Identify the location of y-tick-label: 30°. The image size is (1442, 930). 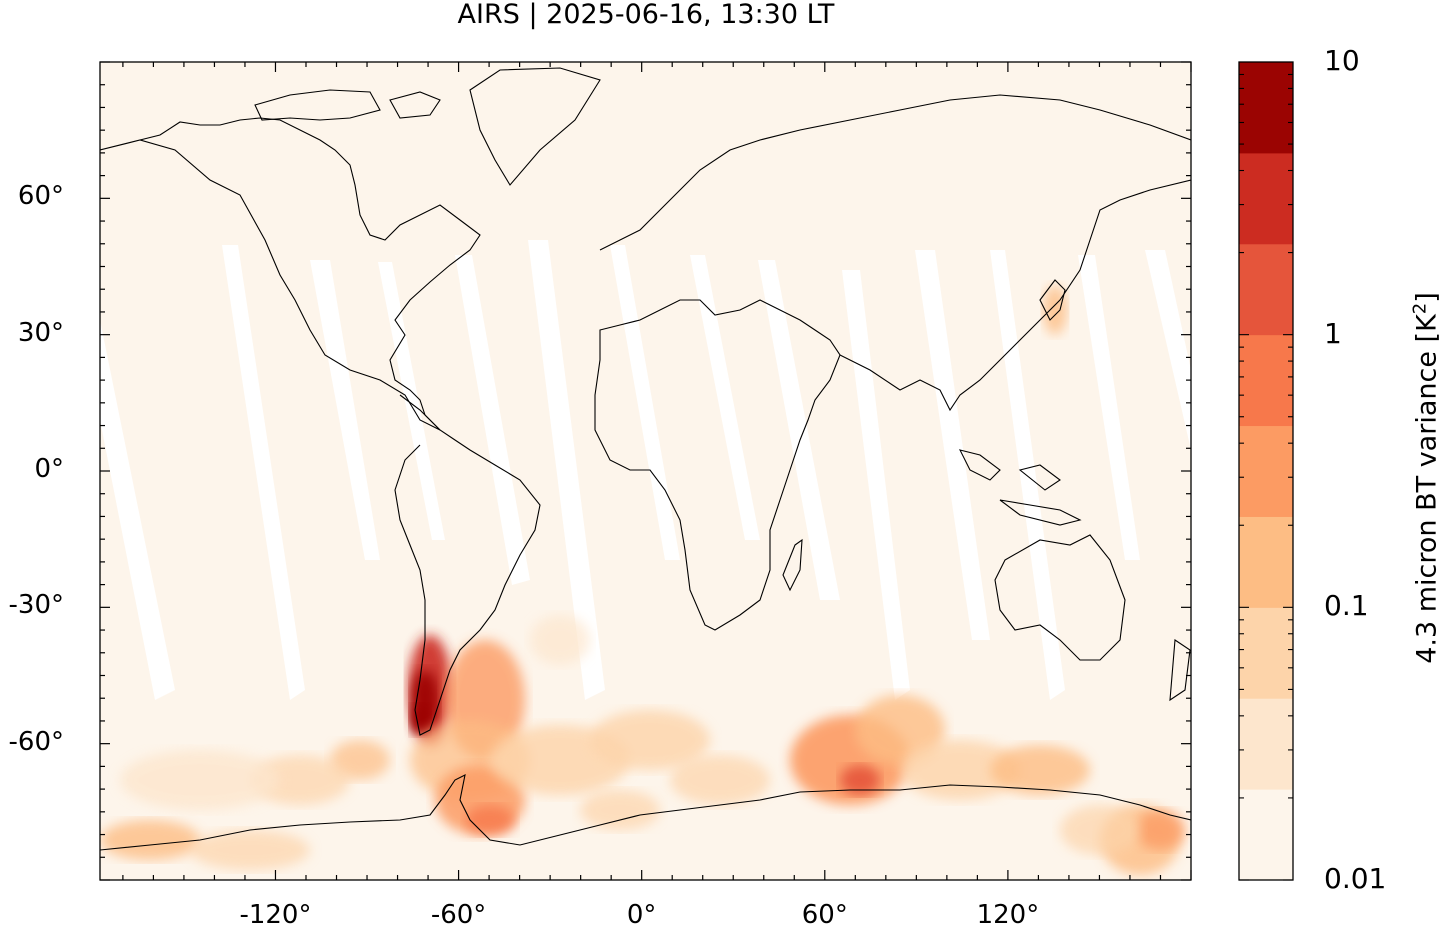
(40, 332).